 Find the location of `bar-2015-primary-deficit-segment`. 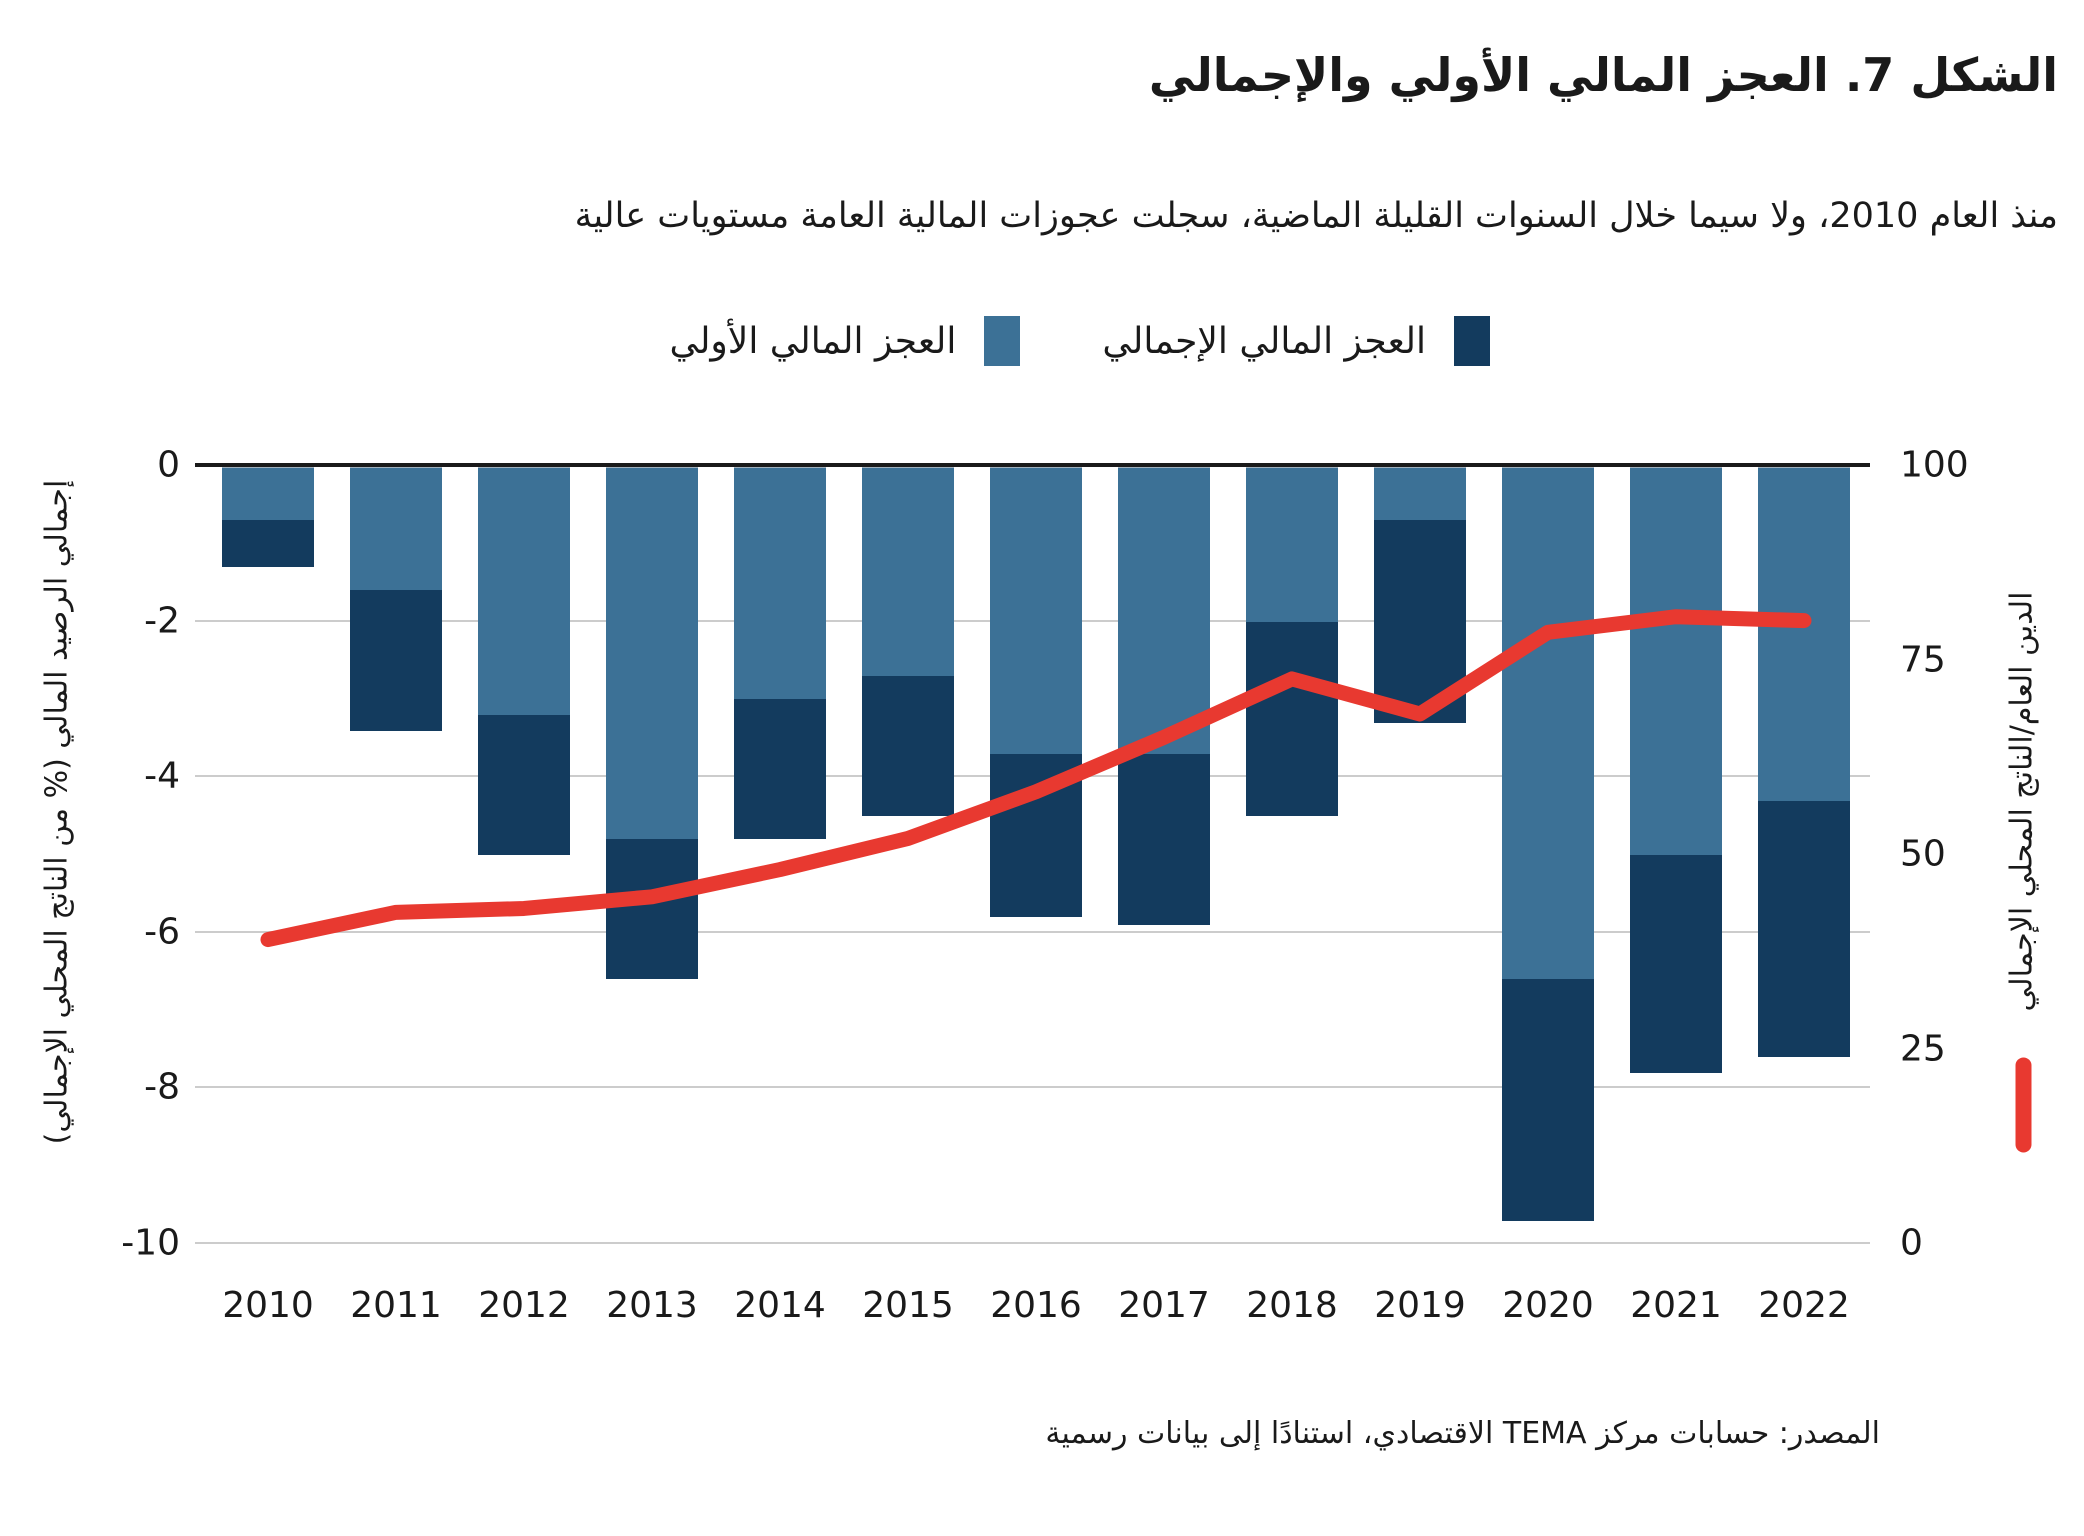

bar-2015-primary-deficit-segment is located at coordinates (908, 572).